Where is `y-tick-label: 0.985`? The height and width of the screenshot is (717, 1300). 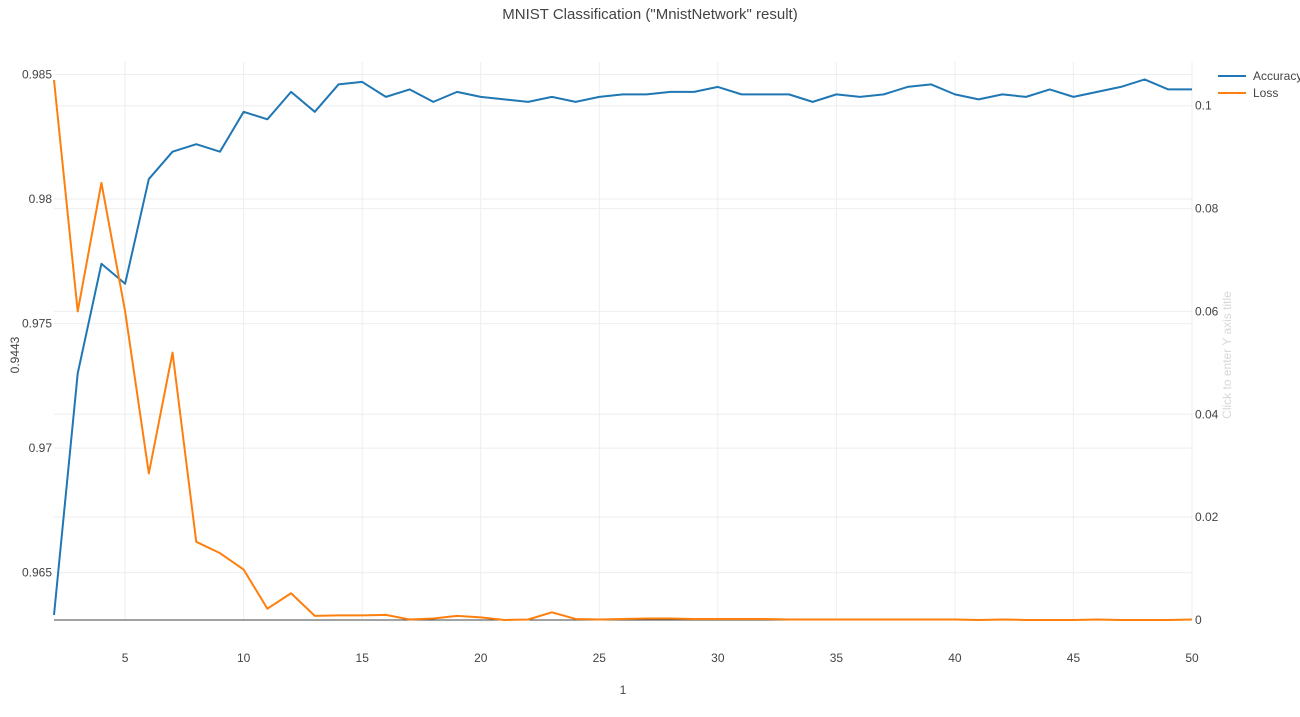
y-tick-label: 0.985 is located at coordinates (37, 74).